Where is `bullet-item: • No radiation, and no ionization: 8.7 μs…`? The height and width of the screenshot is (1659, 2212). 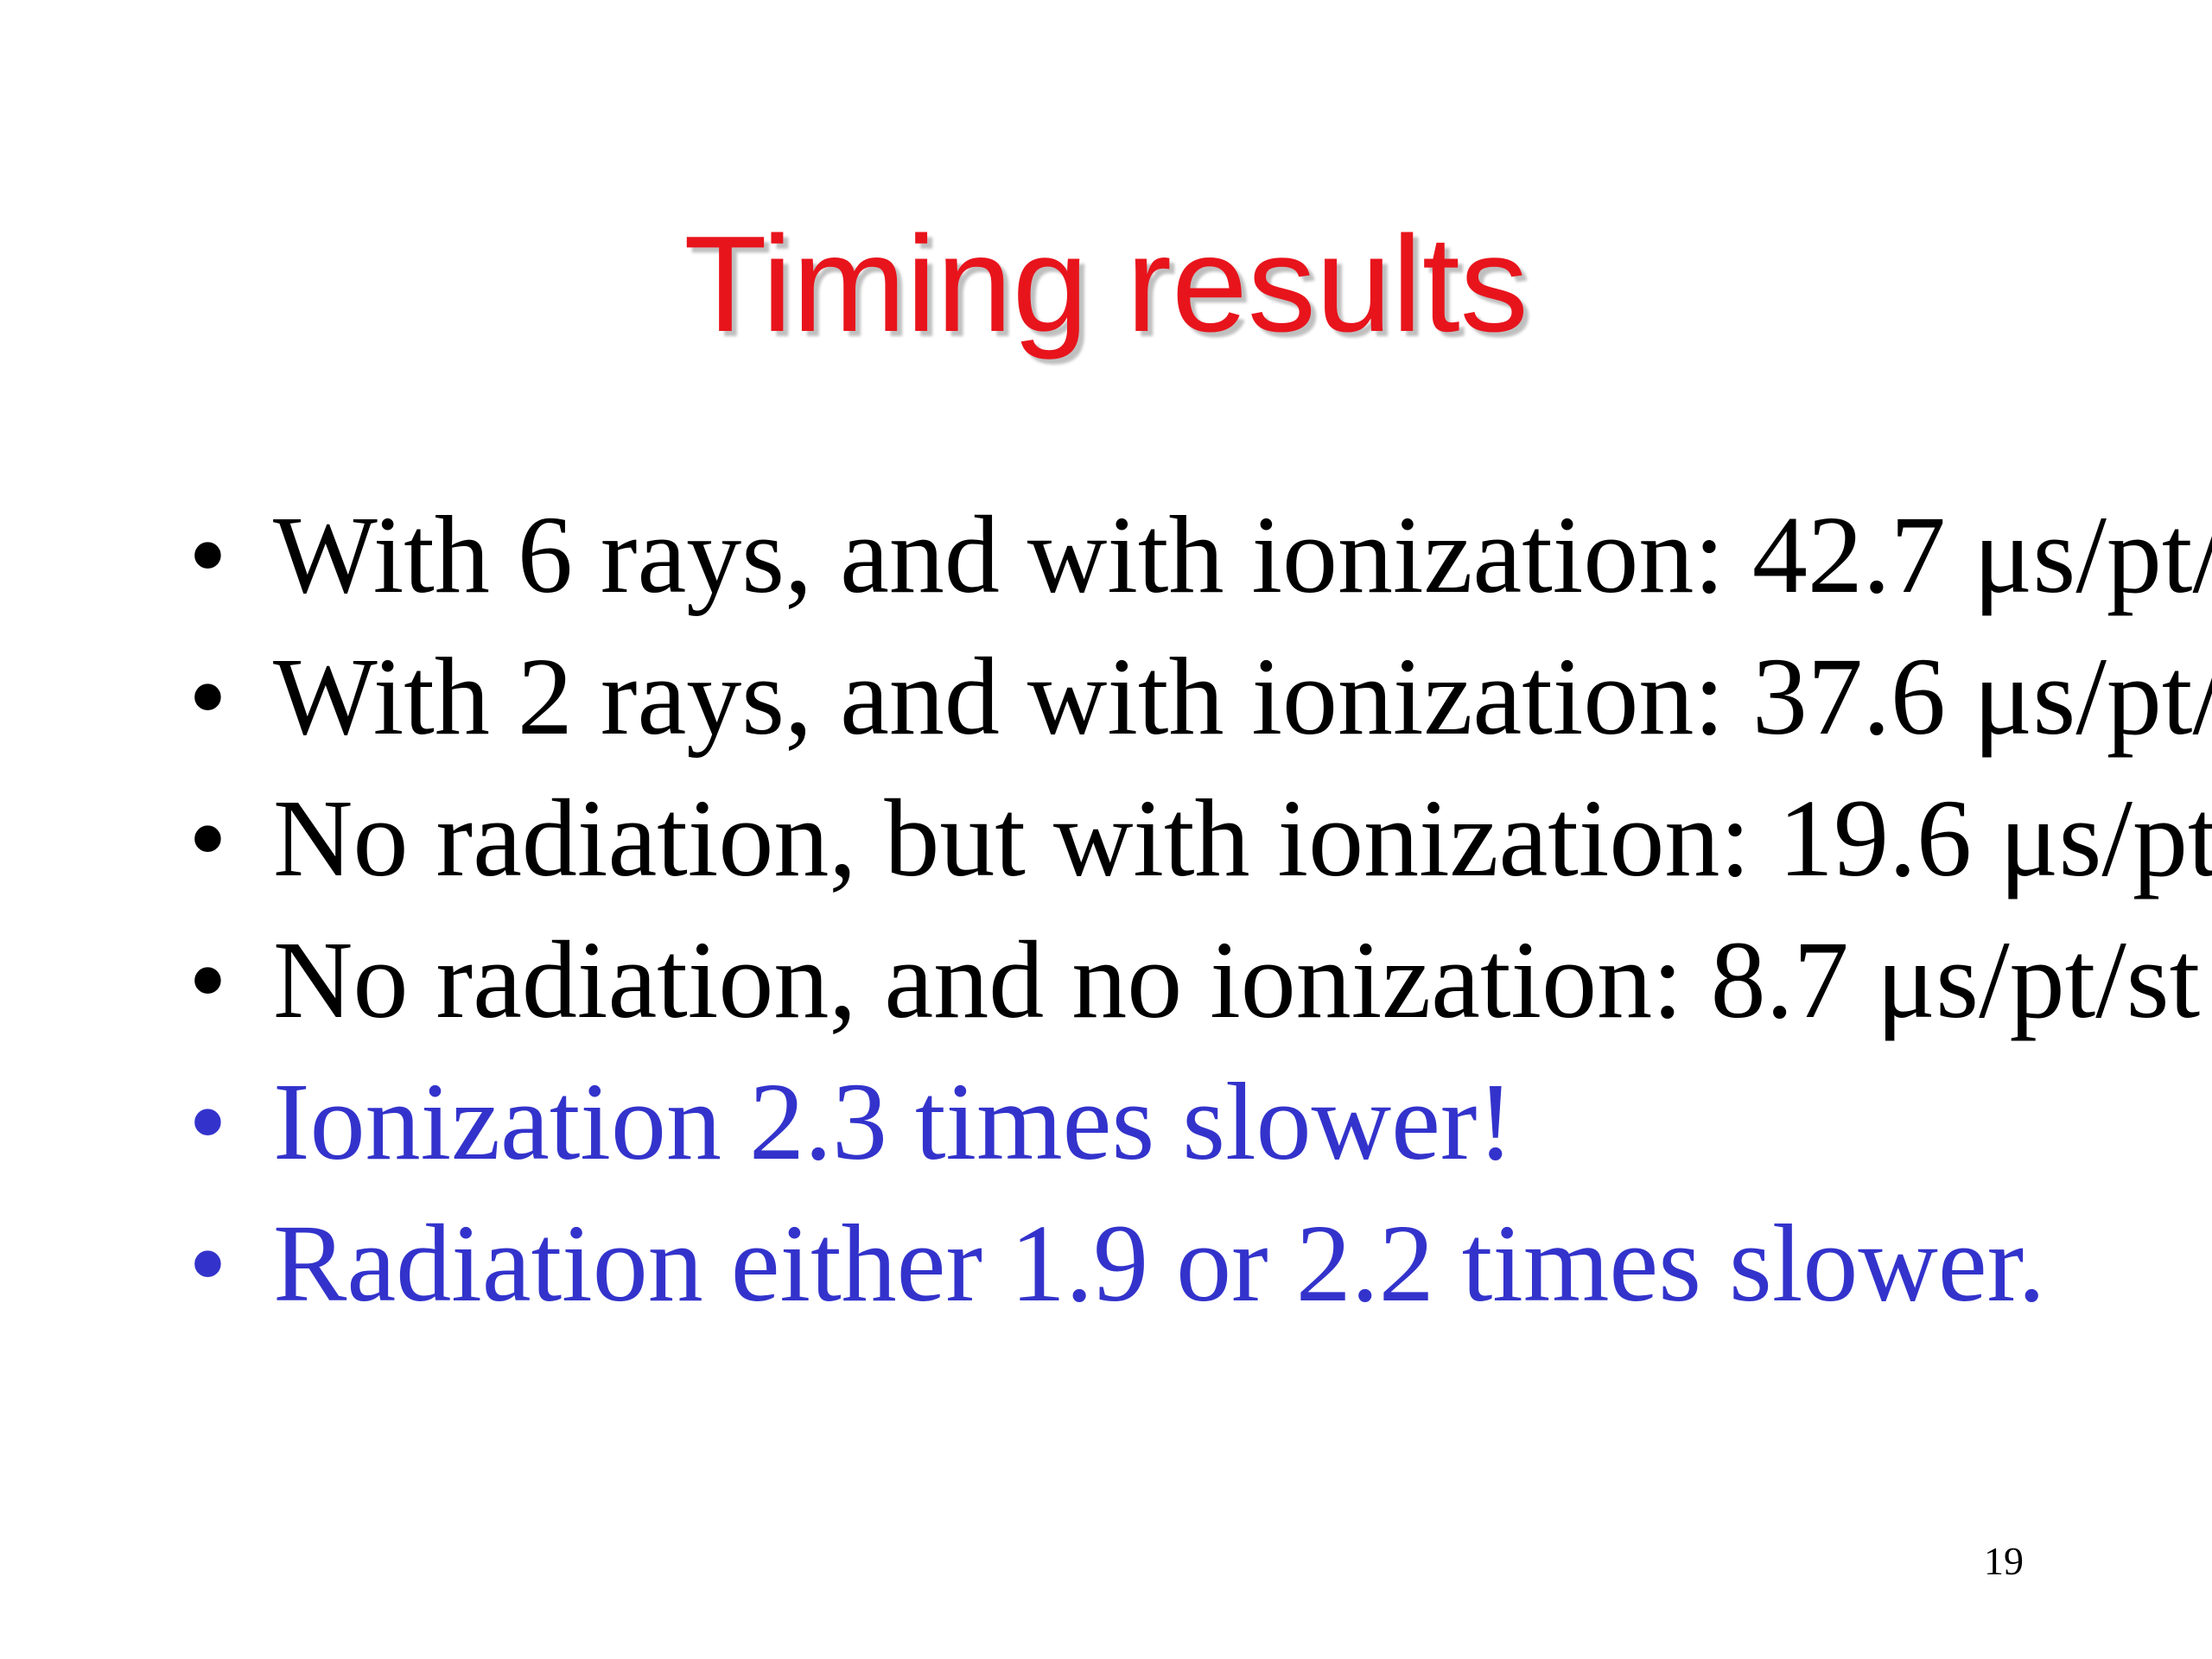
bullet-item: • No radiation, and no ionization: 8.7 μs… is located at coordinates (1194, 980).